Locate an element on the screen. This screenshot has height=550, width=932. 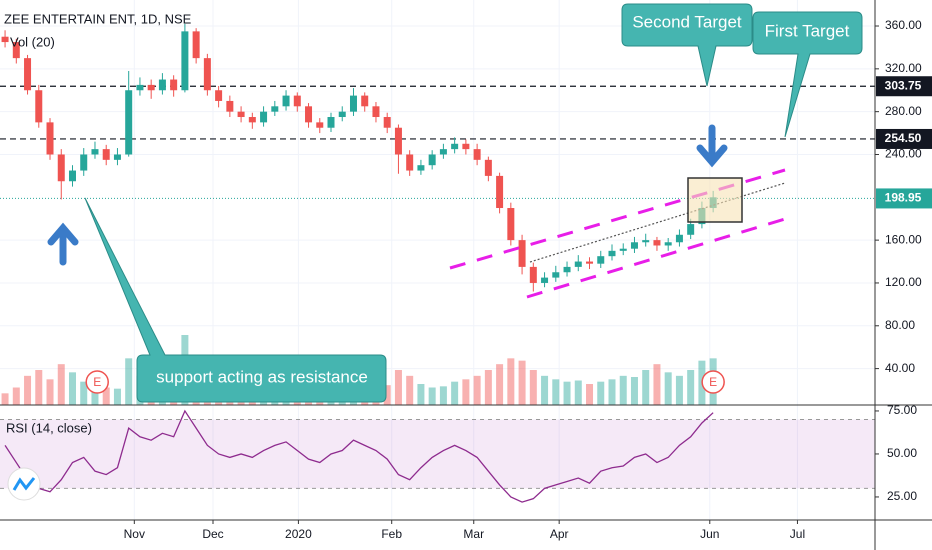
x-tick-label: Nov is located at coordinates (134, 534).